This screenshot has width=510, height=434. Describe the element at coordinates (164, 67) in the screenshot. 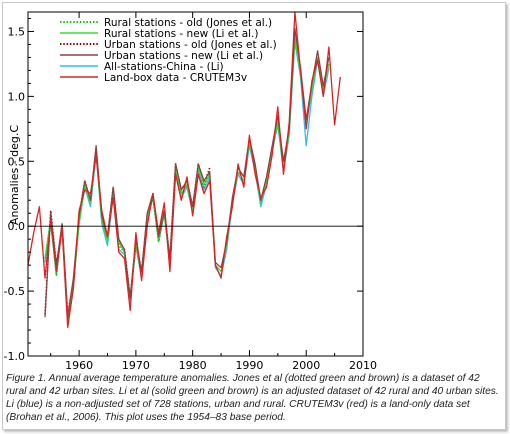

I see `legend-label: All-stations-China - (Li)` at that location.